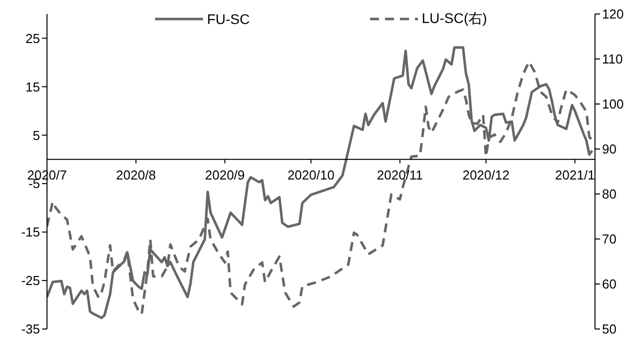  I want to click on y2-tick-label: 110, so click(612, 59).